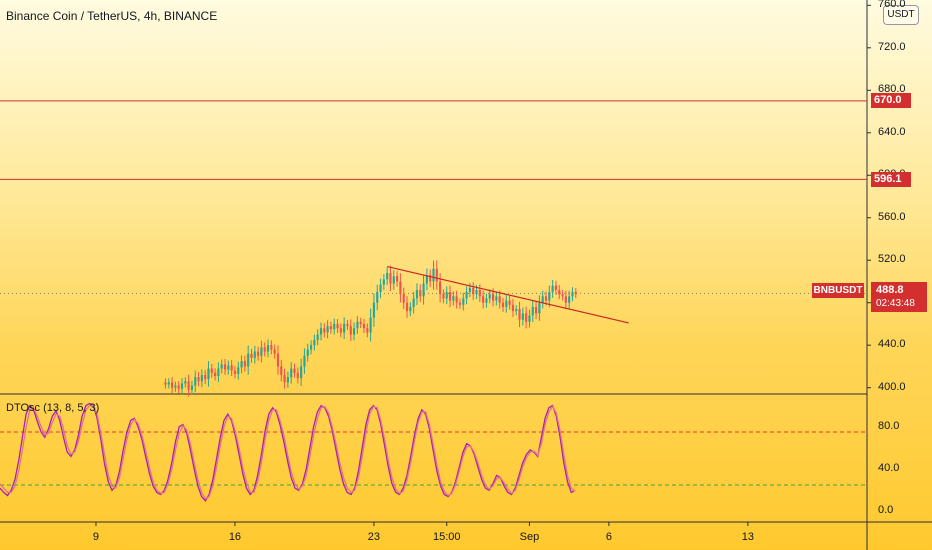 The image size is (932, 550). What do you see at coordinates (508, 295) in the screenshot?
I see `trendline` at bounding box center [508, 295].